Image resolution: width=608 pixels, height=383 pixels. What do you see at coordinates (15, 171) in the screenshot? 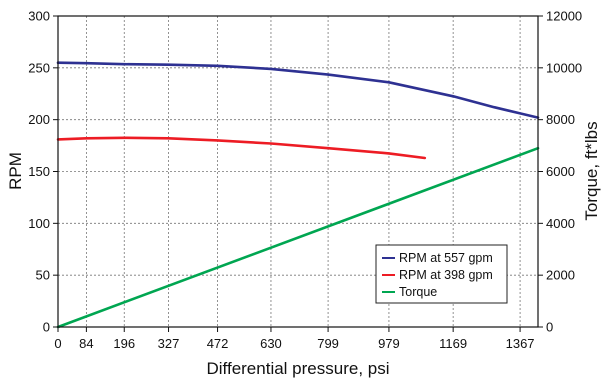
I see `y-axis-title: RPM` at bounding box center [15, 171].